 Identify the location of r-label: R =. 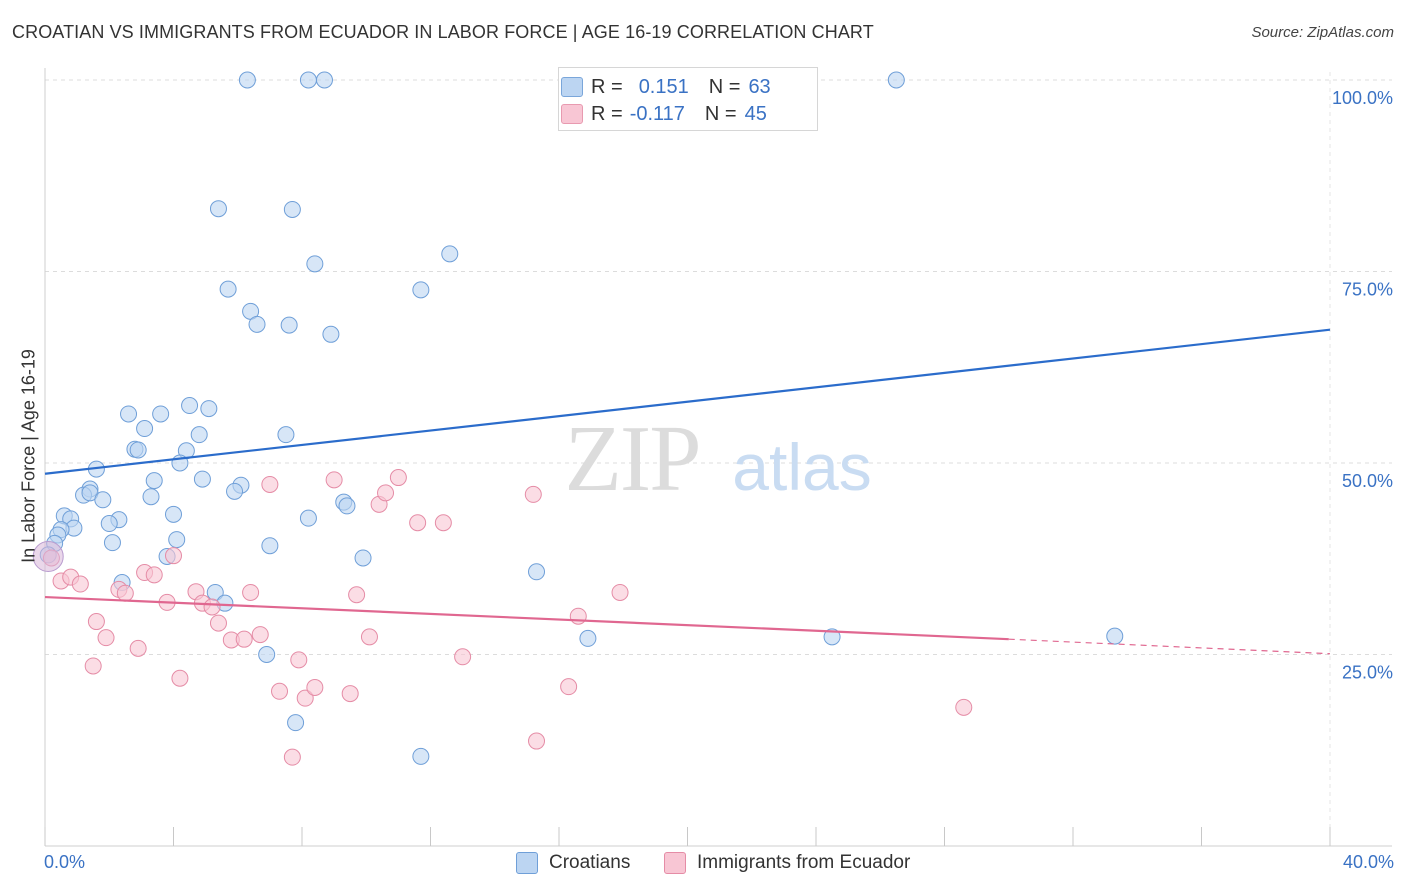
(607, 113).